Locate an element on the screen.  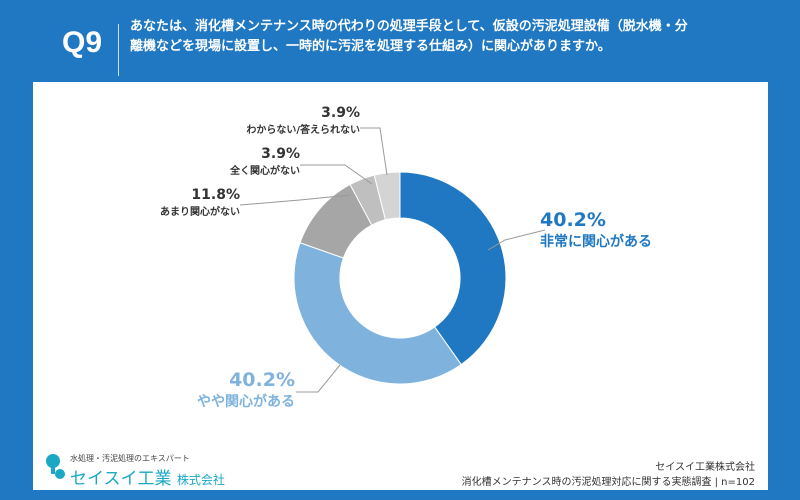
divider is located at coordinates (118, 50).